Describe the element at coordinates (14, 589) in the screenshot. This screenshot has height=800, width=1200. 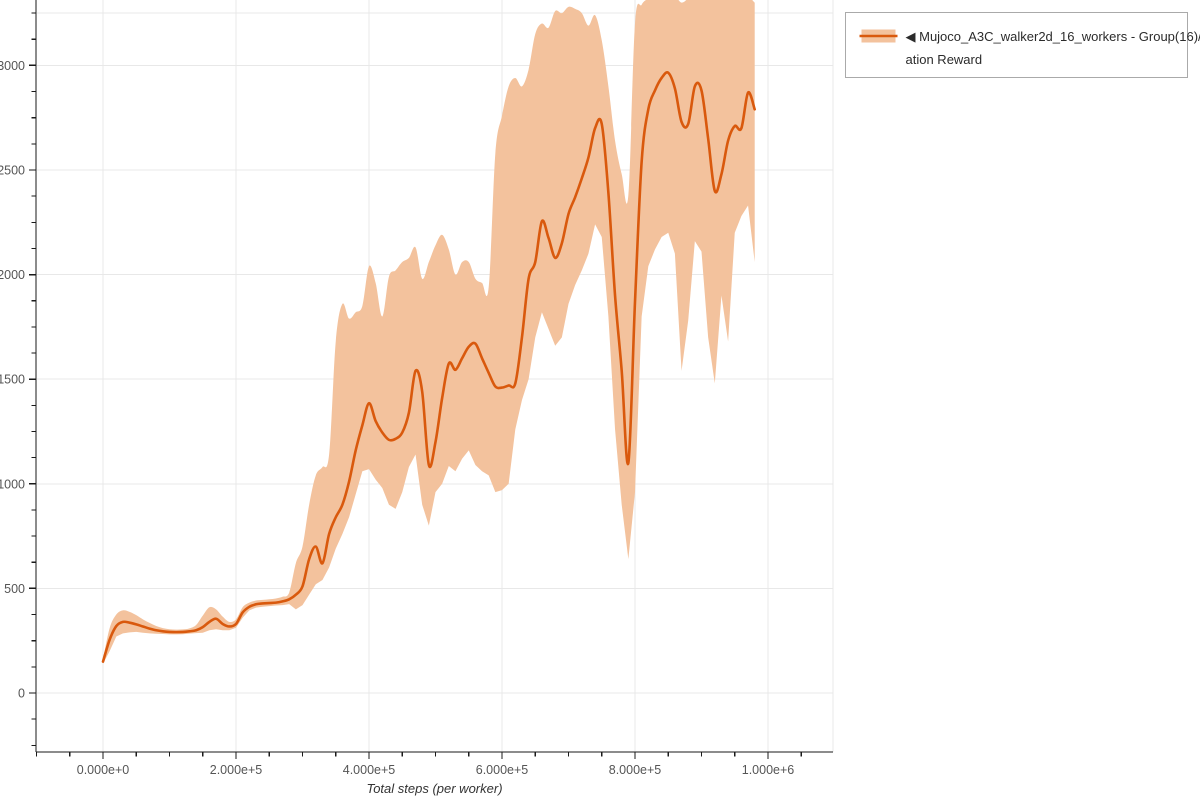
I see `y-tick-label: 500` at that location.